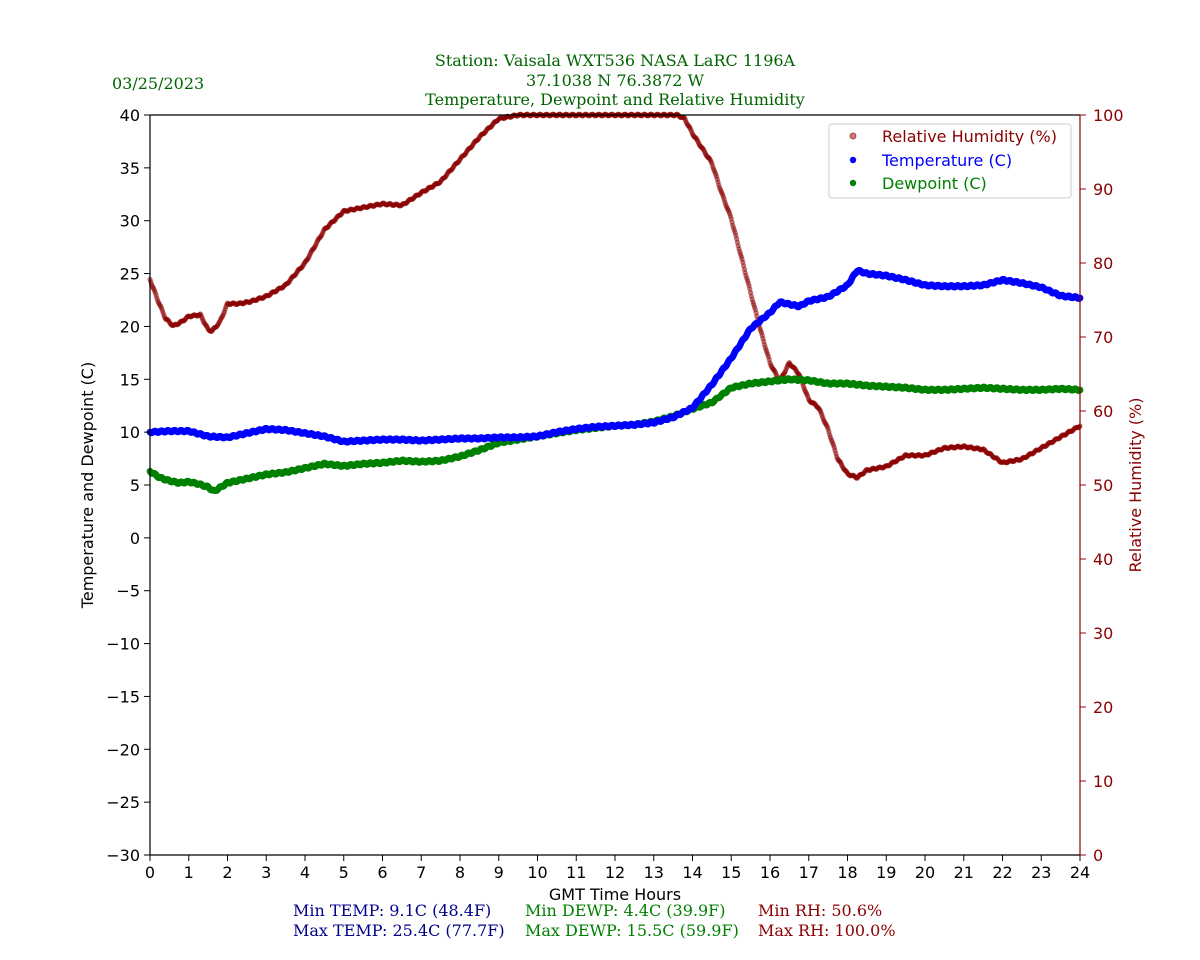 The width and height of the screenshot is (1200, 960). What do you see at coordinates (576, 872) in the screenshot?
I see `x-tick-label: 11` at bounding box center [576, 872].